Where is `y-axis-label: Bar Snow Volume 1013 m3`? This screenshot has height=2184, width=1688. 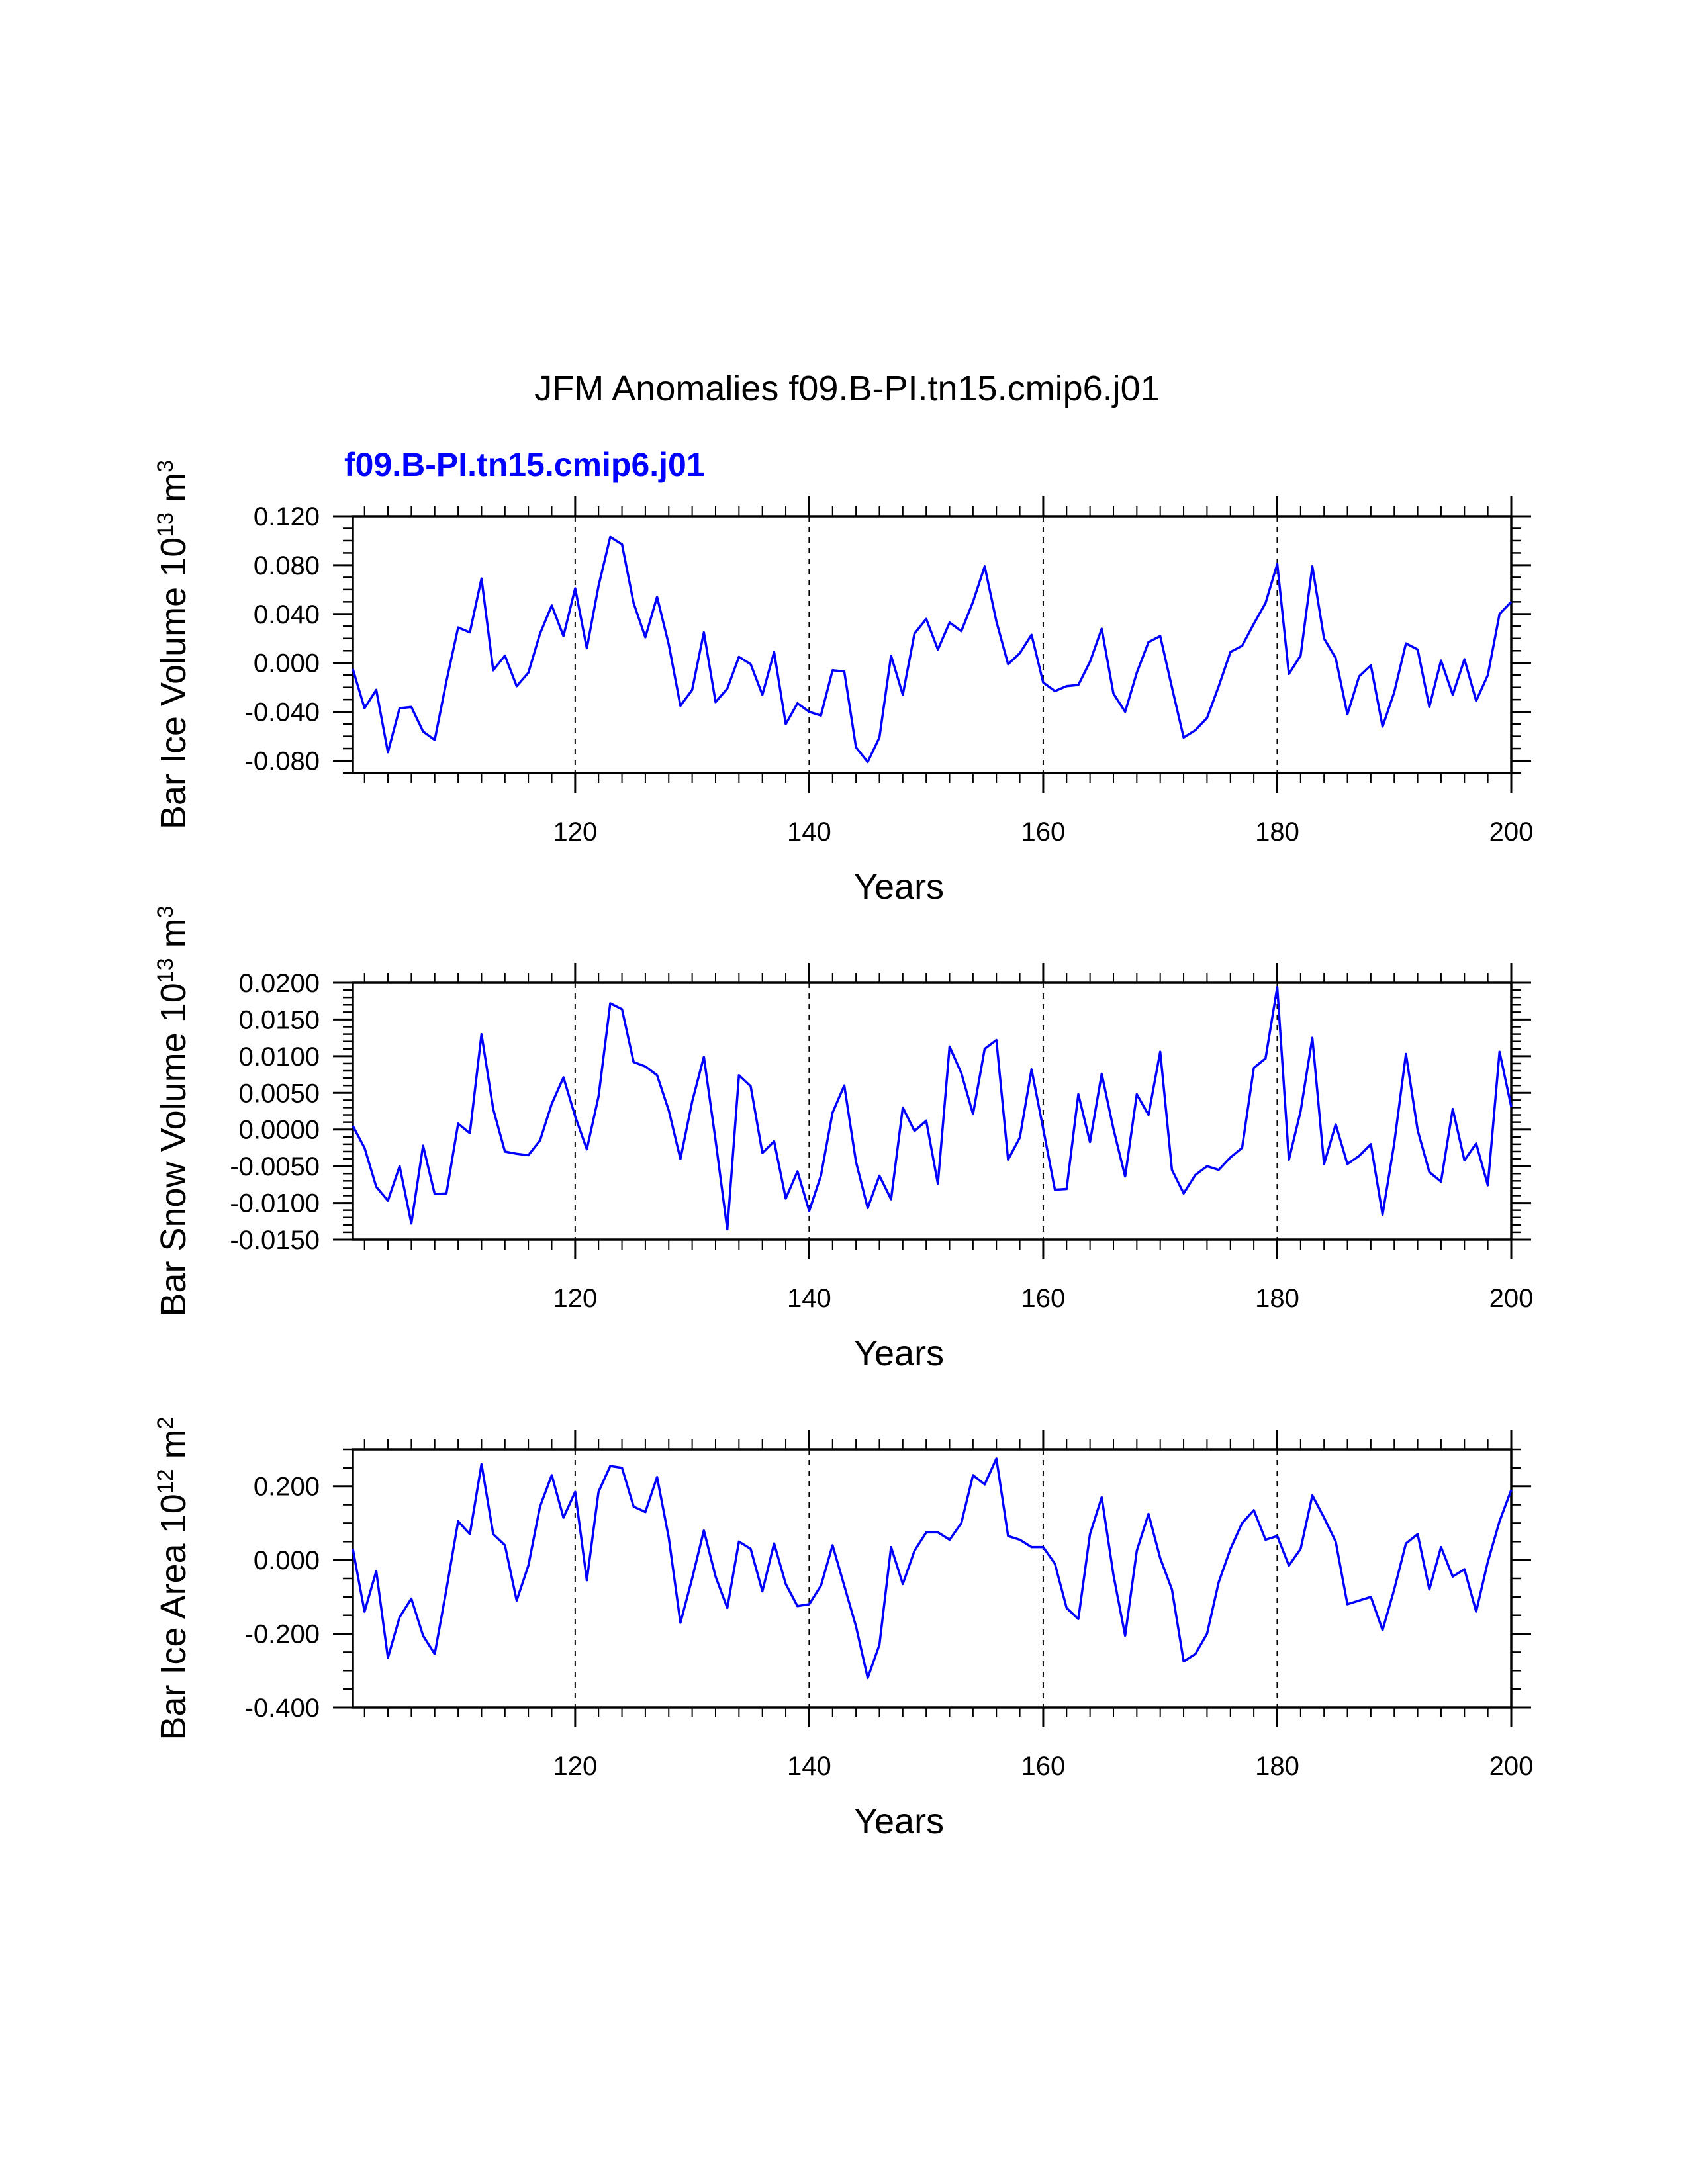 y-axis-label: Bar Snow Volume 1013 m3 is located at coordinates (173, 1110).